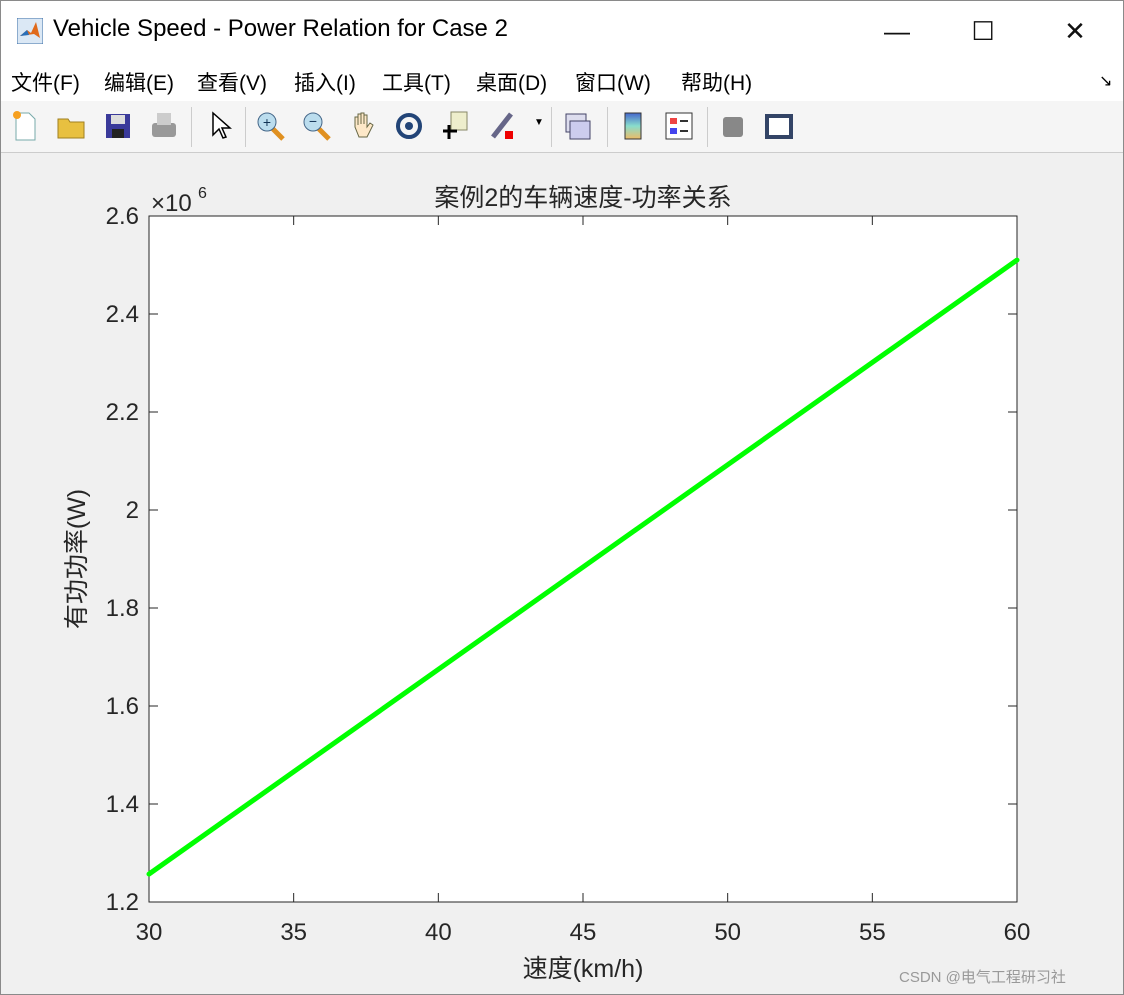  Describe the element at coordinates (717, 83) in the screenshot. I see `menu-help: 帮助(H)` at that location.